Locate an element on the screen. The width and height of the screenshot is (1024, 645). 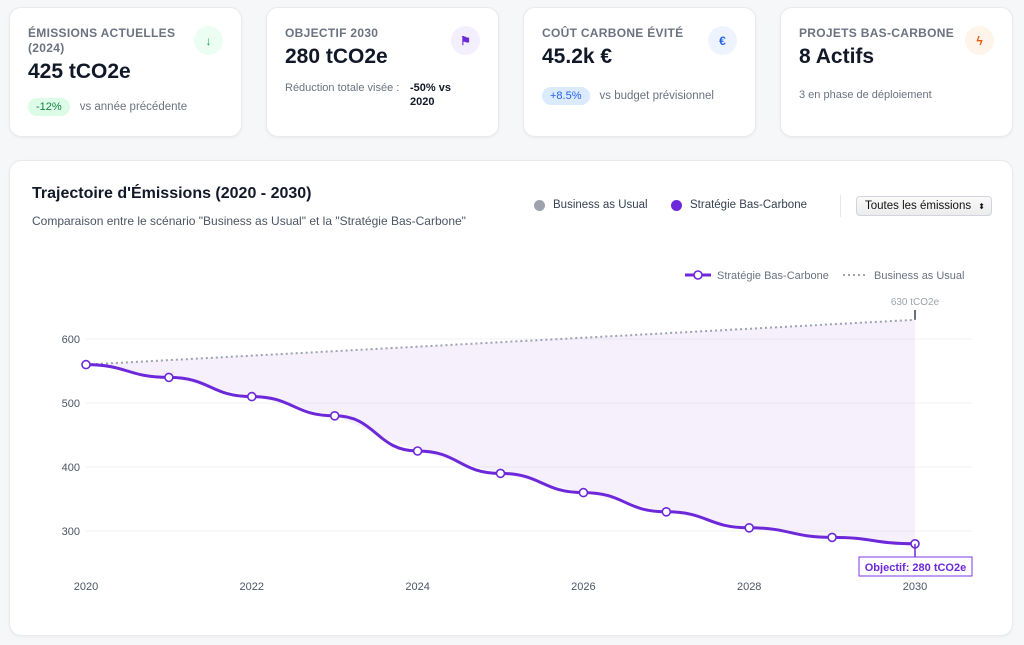
x-tick-label: 2020 is located at coordinates (86, 587).